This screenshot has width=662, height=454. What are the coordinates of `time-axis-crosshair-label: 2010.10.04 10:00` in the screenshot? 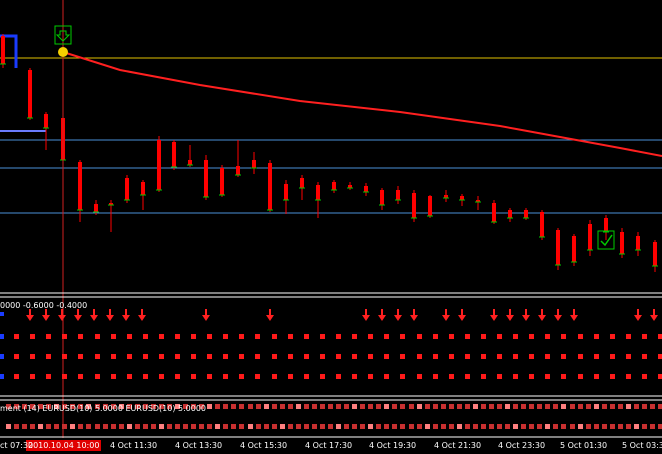 It's located at (64, 445).